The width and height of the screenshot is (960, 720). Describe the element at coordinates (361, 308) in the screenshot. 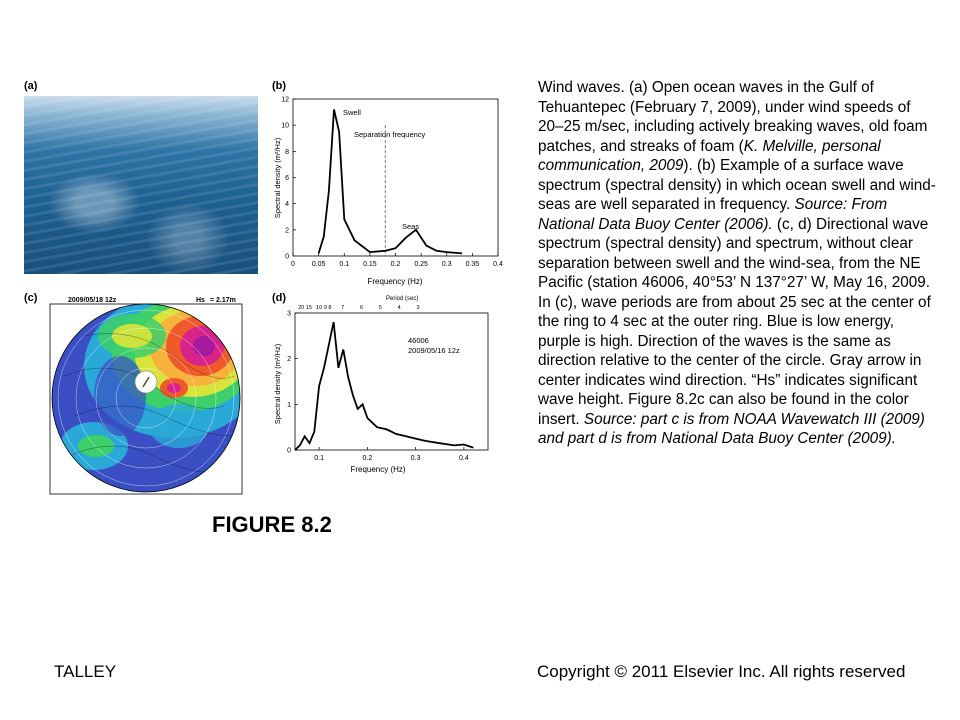

I see `chart-d-top-tick-label: 6` at that location.